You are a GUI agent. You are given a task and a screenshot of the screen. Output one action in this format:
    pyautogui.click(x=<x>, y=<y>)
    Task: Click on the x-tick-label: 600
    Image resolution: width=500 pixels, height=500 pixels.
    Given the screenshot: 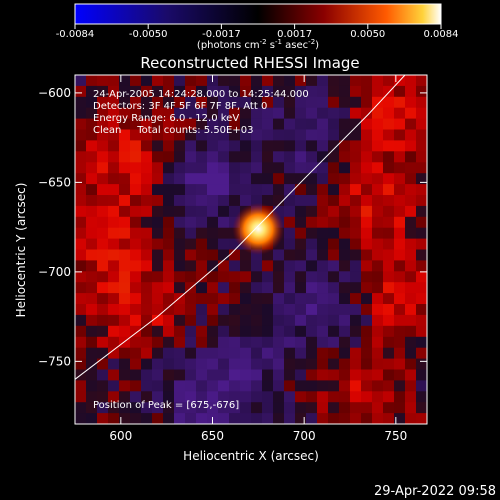 What is the action you would take?
    pyautogui.click(x=120, y=436)
    